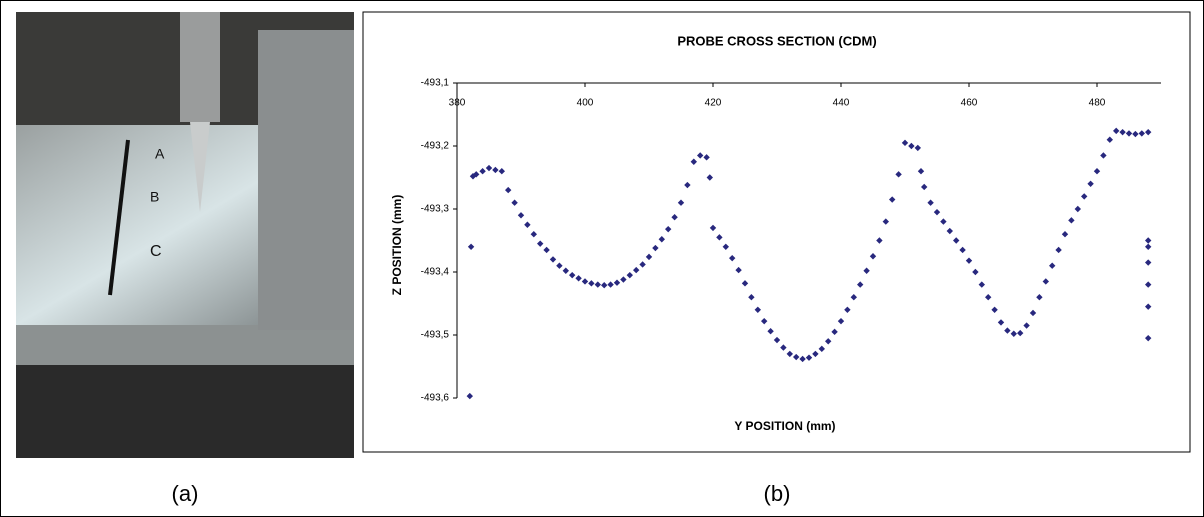  What do you see at coordinates (435, 83) in the screenshot?
I see `y-tick-label: -493,1` at bounding box center [435, 83].